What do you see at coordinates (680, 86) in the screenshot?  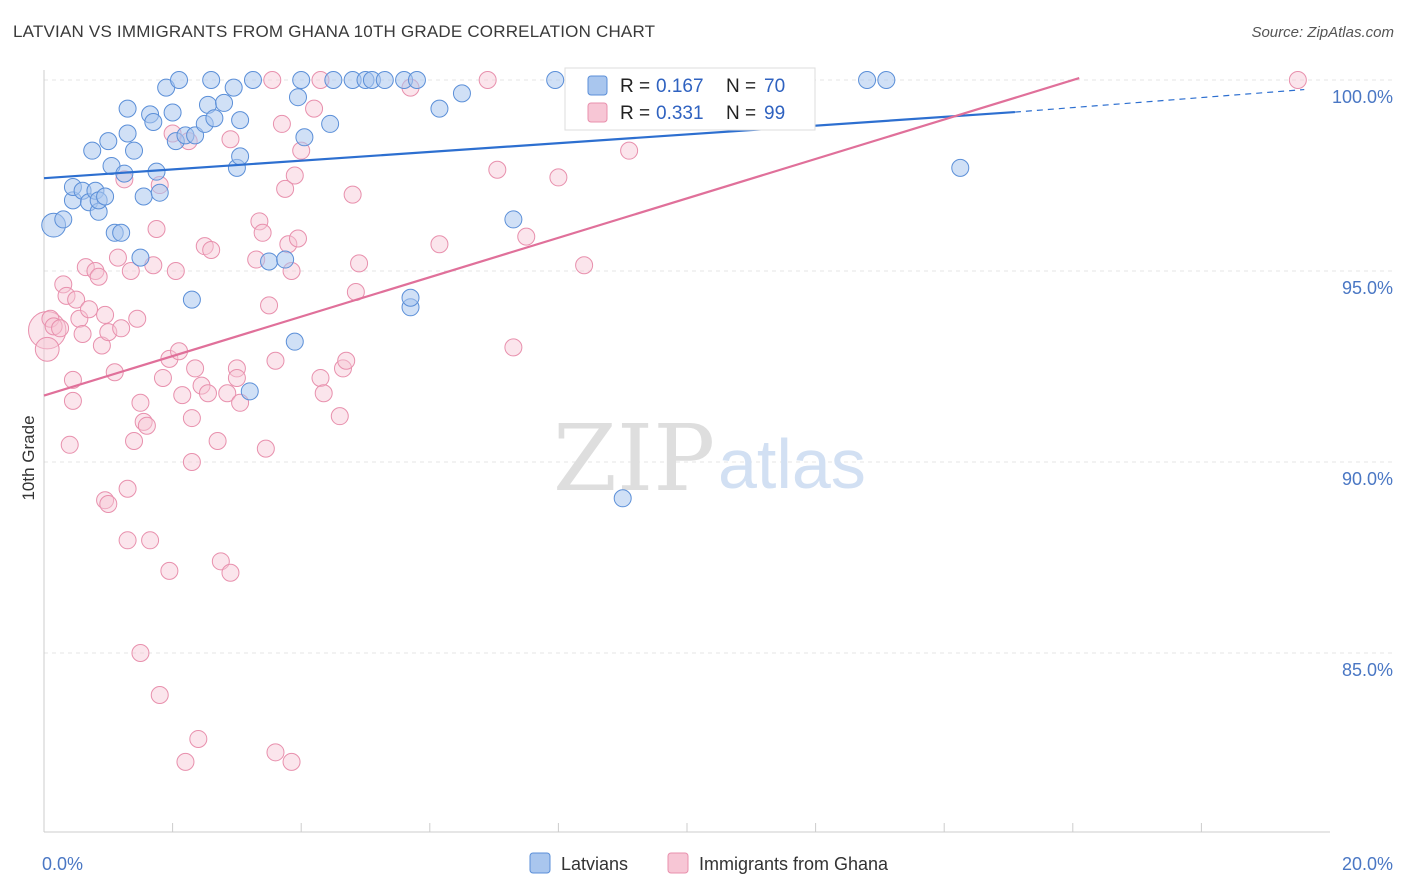 I see `legend-r-value-1: 0.167` at bounding box center [680, 86].